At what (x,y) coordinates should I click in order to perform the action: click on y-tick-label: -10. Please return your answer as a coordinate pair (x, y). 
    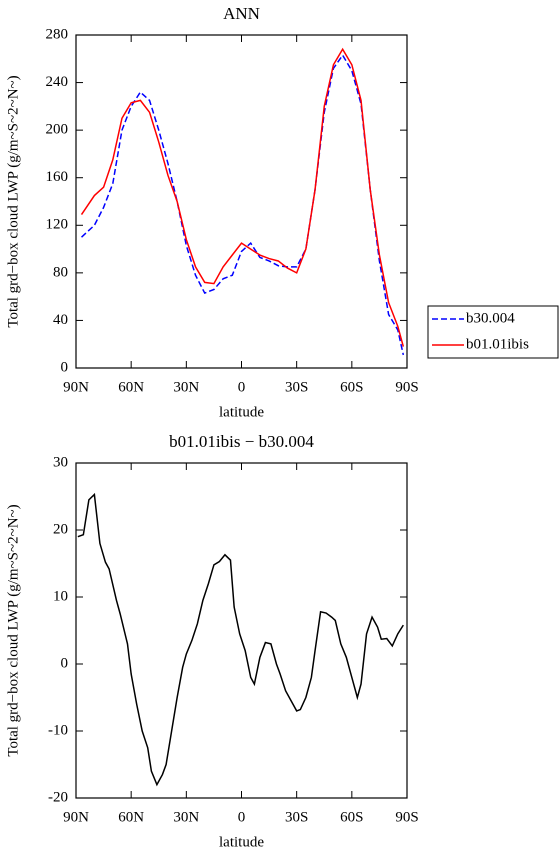
    Looking at the image, I should click on (58, 730).